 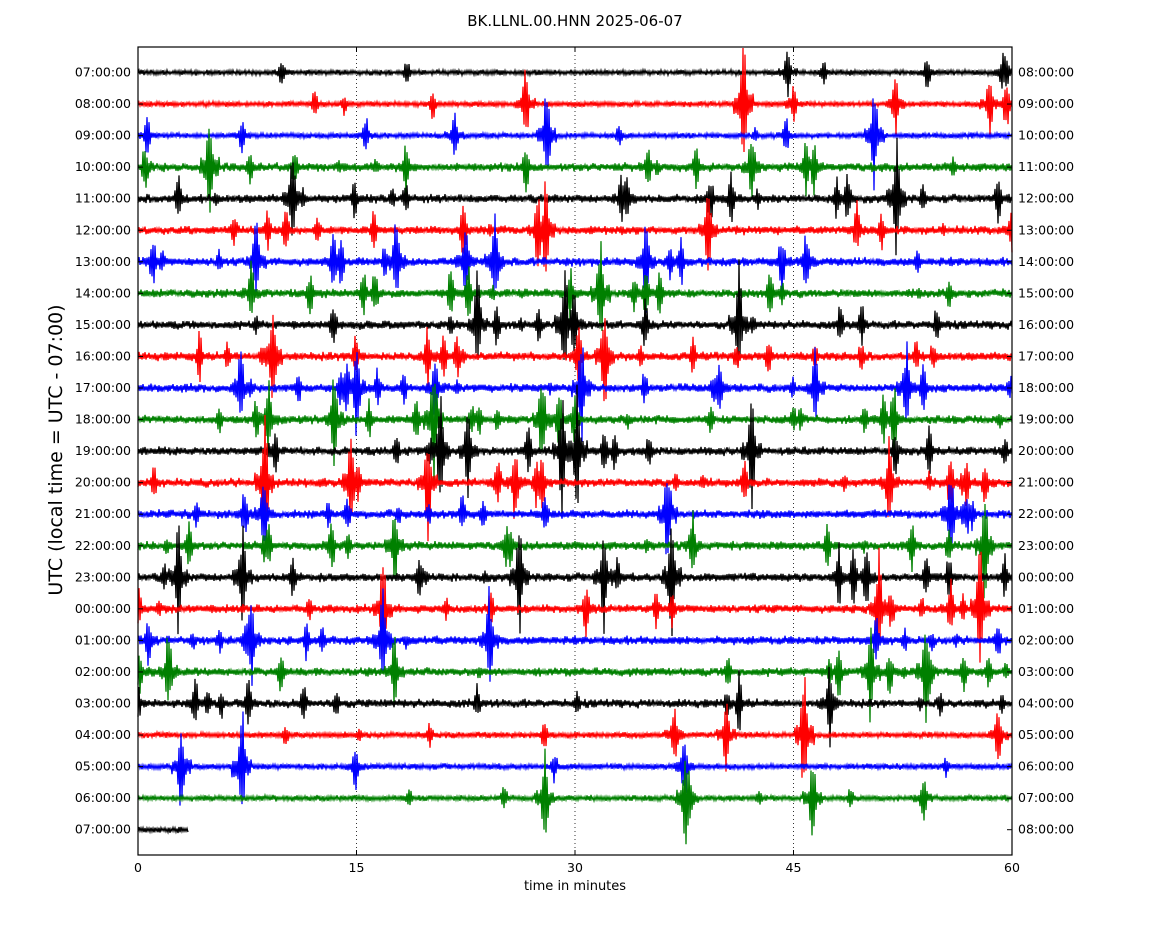 What do you see at coordinates (103, 576) in the screenshot?
I see `left-time-label: 23:00:00` at bounding box center [103, 576].